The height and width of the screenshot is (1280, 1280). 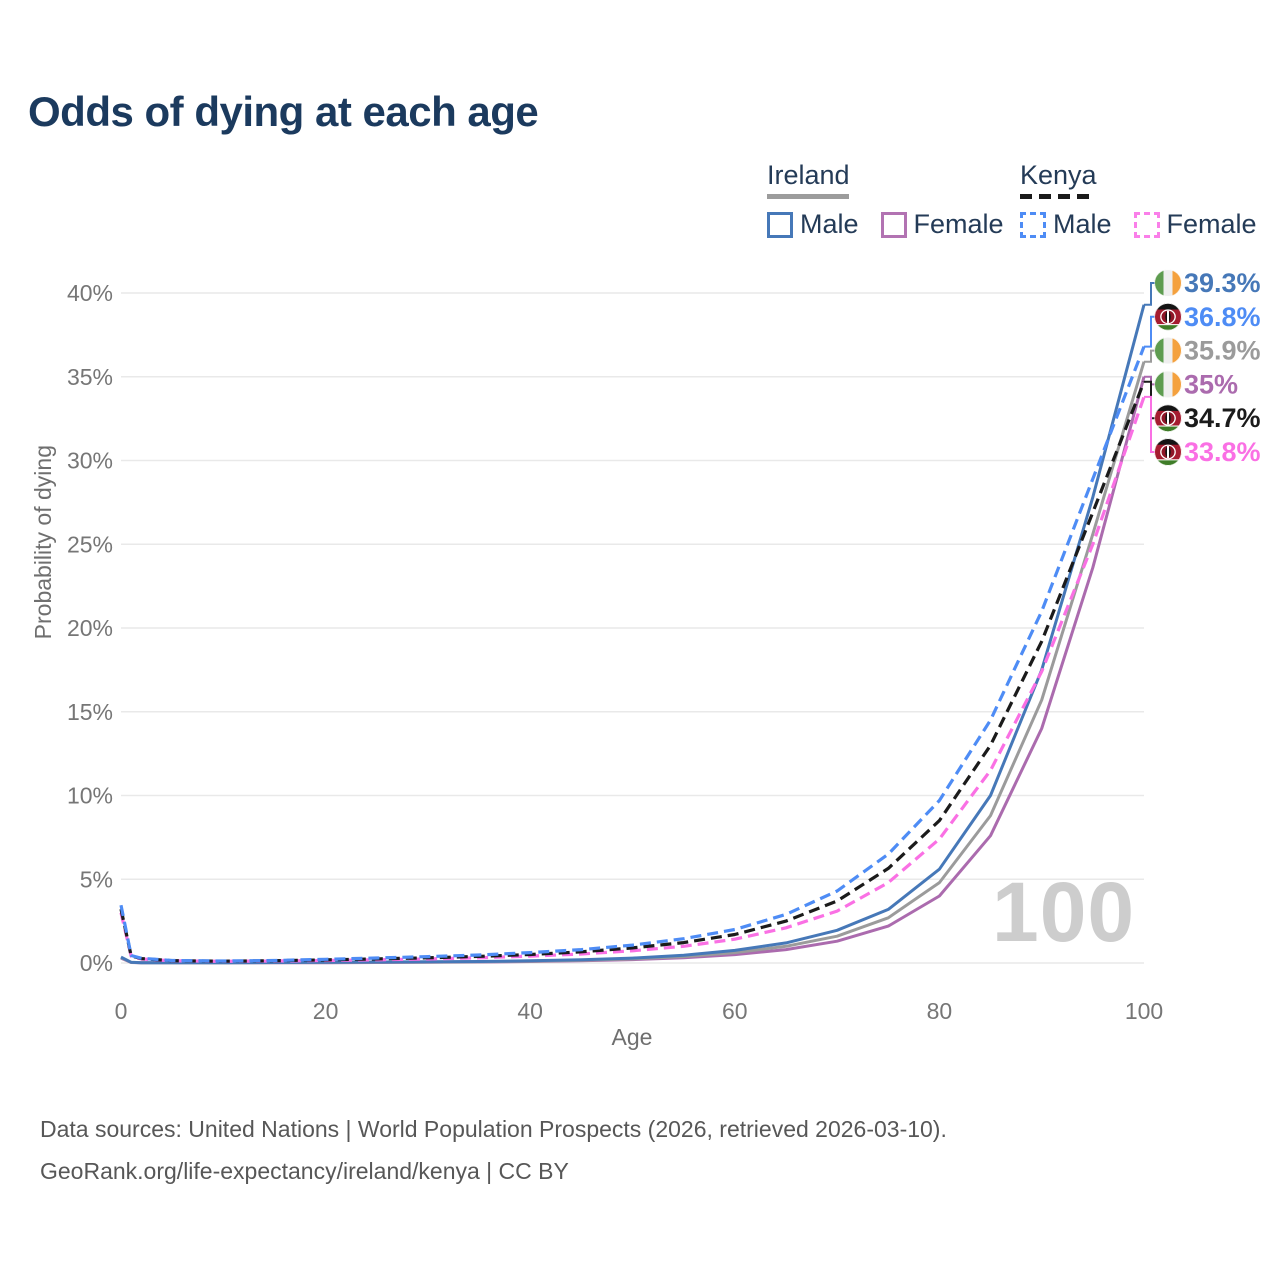 I want to click on x-axis-title: Age, so click(x=632, y=1037).